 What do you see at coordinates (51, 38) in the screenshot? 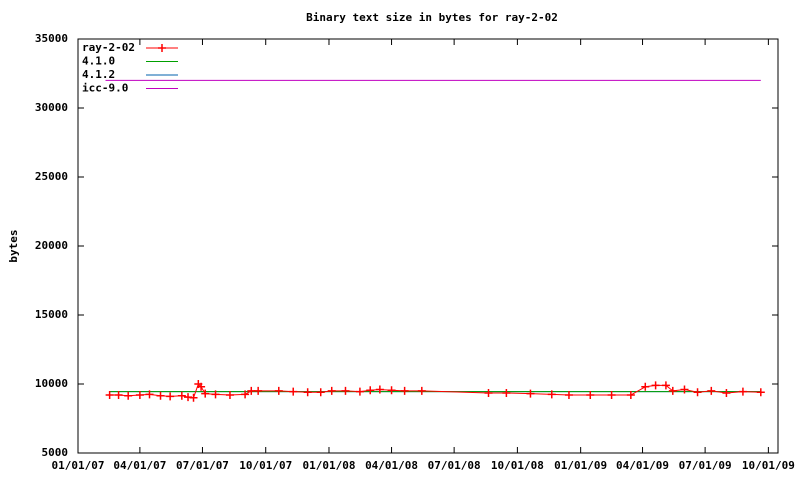
I see `y-tick-label: 35000` at bounding box center [51, 38].